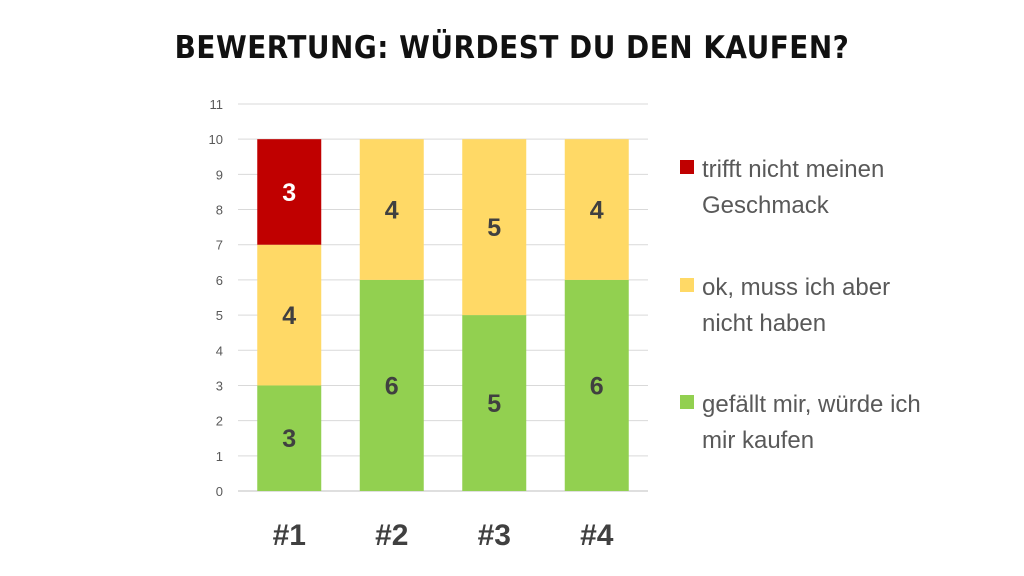 The image size is (1024, 576). I want to click on y-tick-label: 3, so click(219, 385).